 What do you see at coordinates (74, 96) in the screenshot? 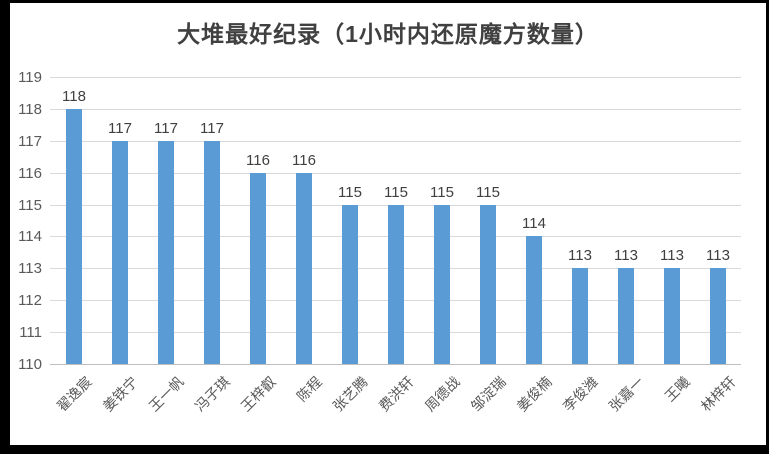
I see `bar-value-label: 118` at bounding box center [74, 96].